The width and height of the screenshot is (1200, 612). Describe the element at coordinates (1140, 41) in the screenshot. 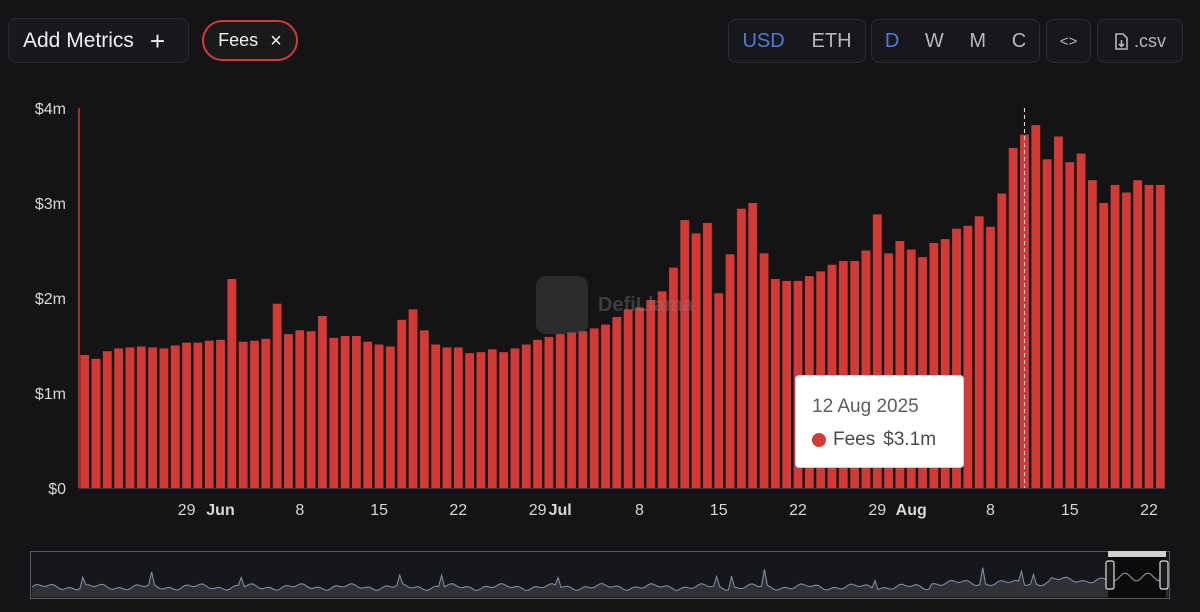

I see `csv-download-button: .csv` at that location.